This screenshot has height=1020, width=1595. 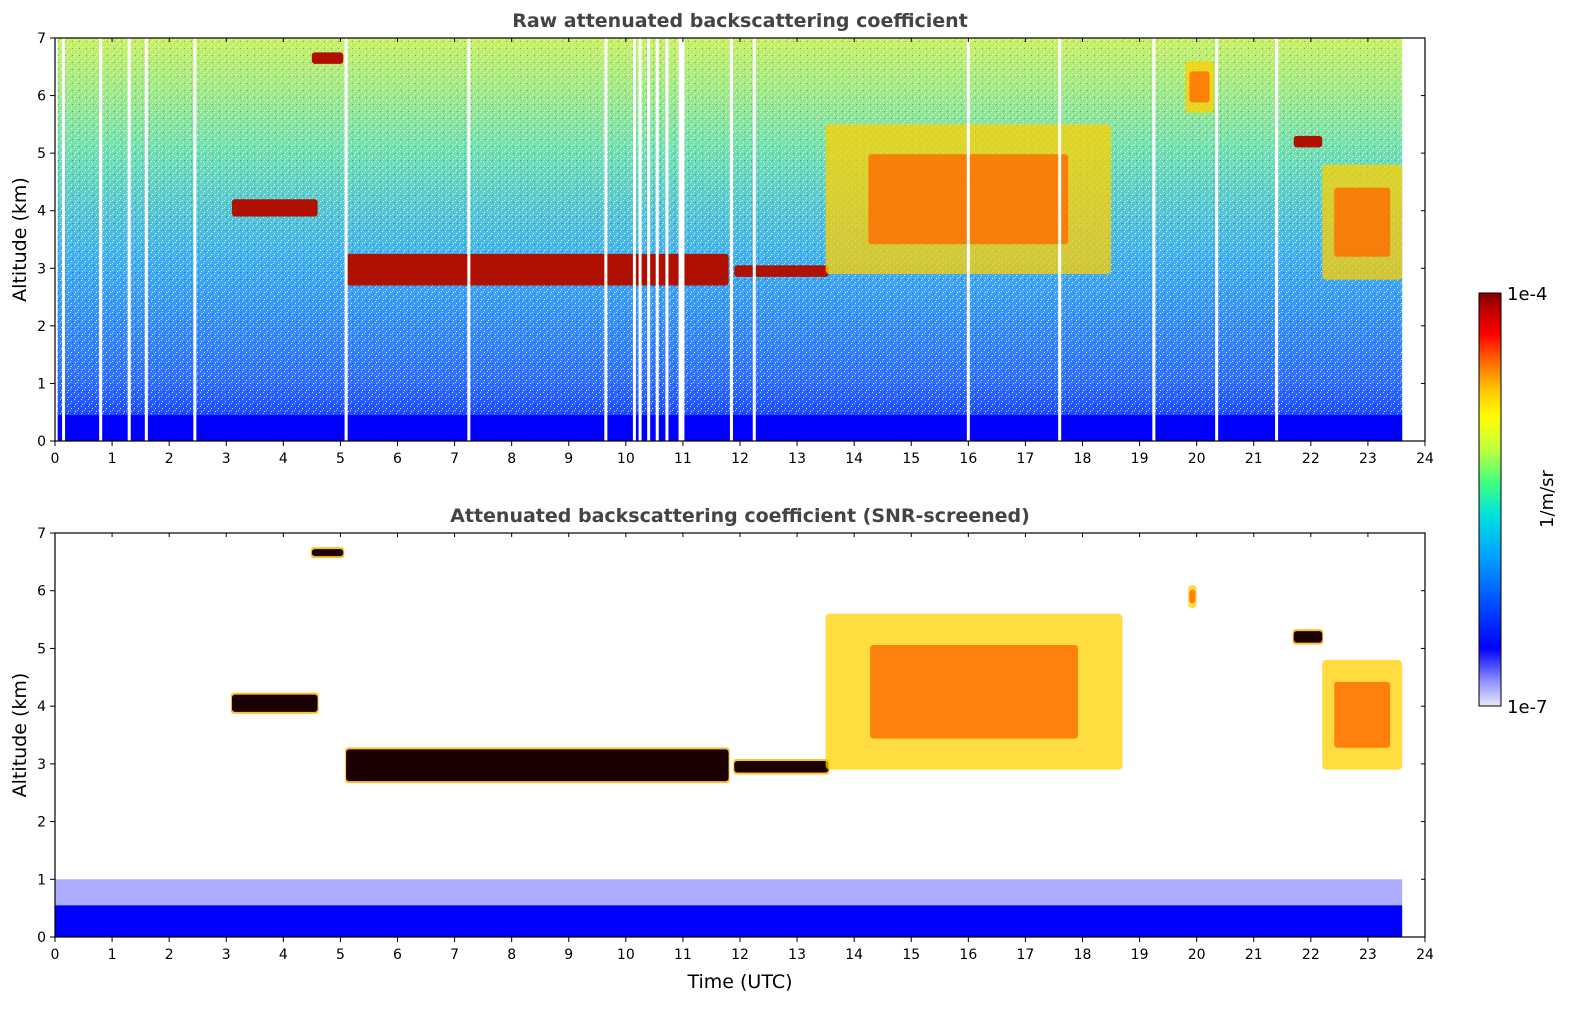 I want to click on y-tick-label: 7, so click(x=41, y=39).